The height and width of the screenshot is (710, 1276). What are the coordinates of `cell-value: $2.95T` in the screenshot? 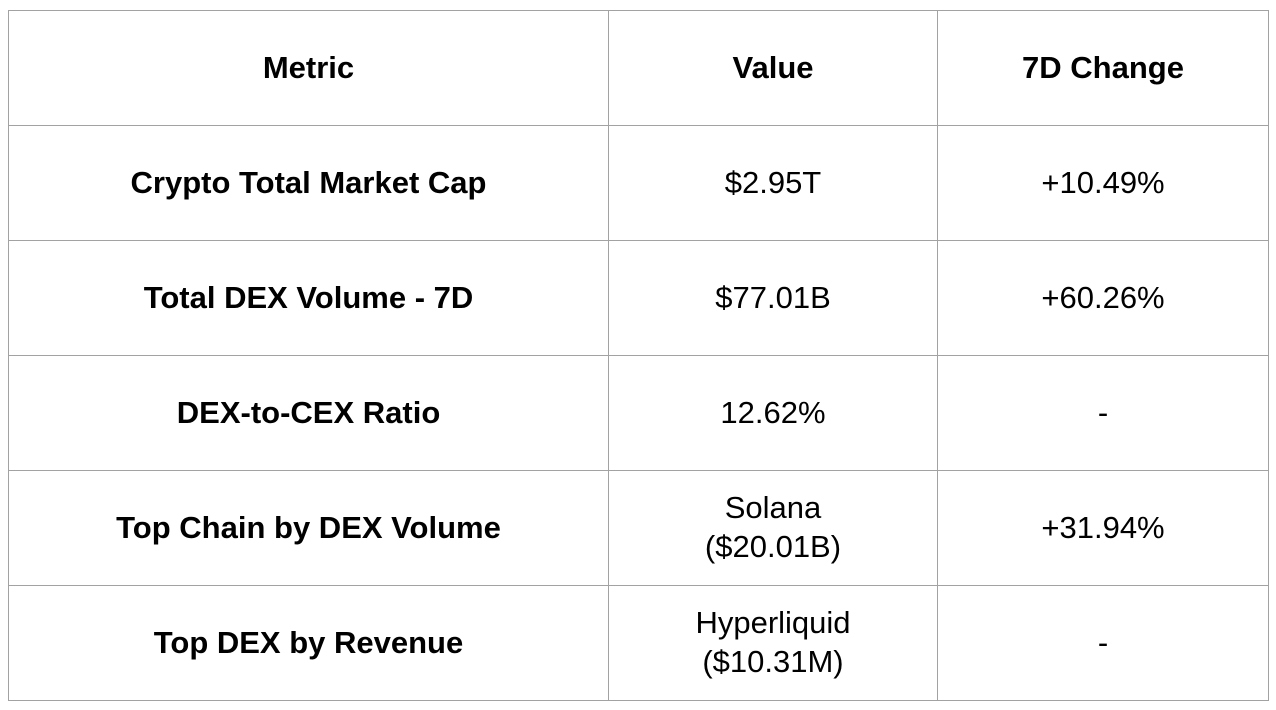 It's located at (773, 183).